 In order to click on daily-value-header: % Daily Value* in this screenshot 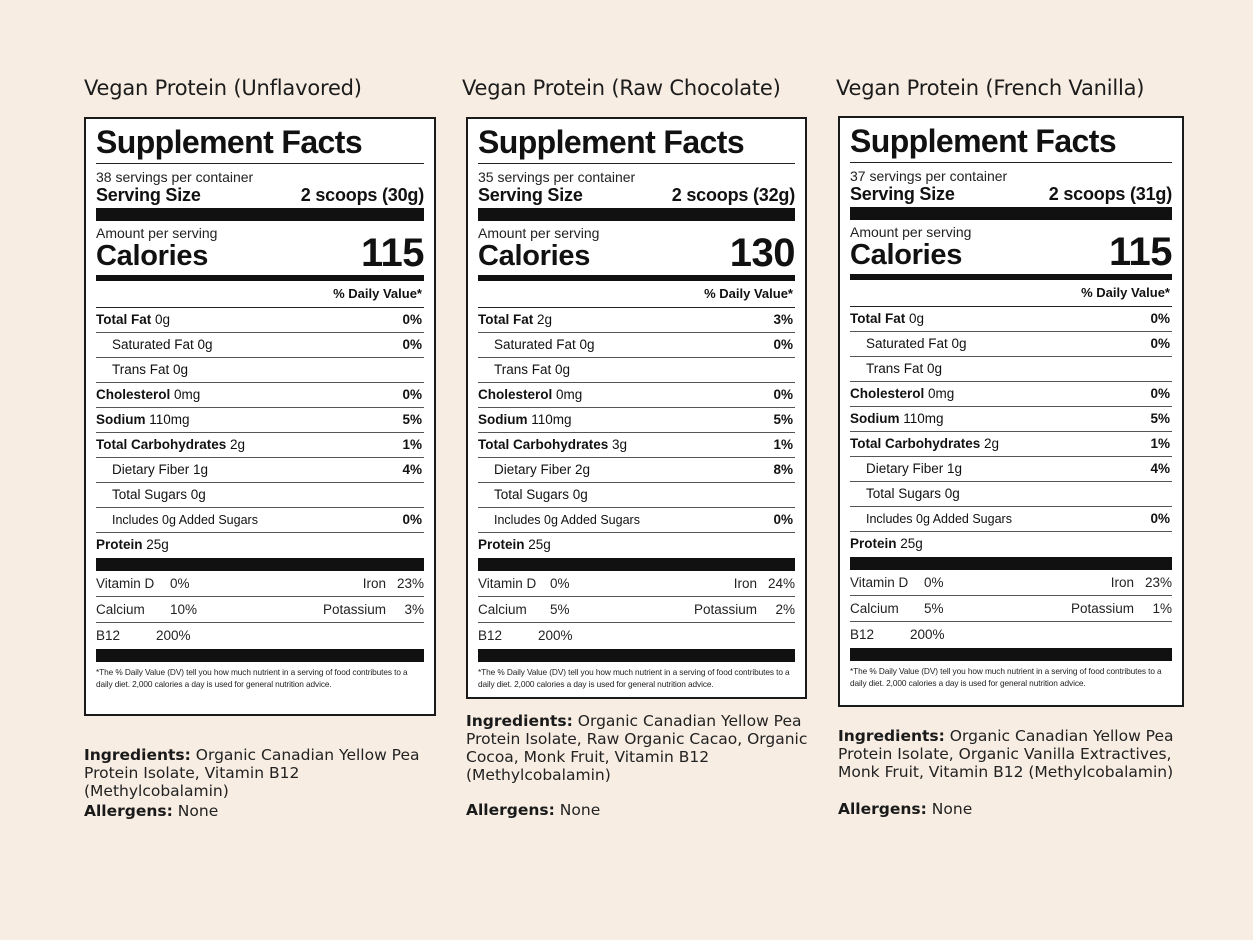, I will do `click(1011, 293)`.